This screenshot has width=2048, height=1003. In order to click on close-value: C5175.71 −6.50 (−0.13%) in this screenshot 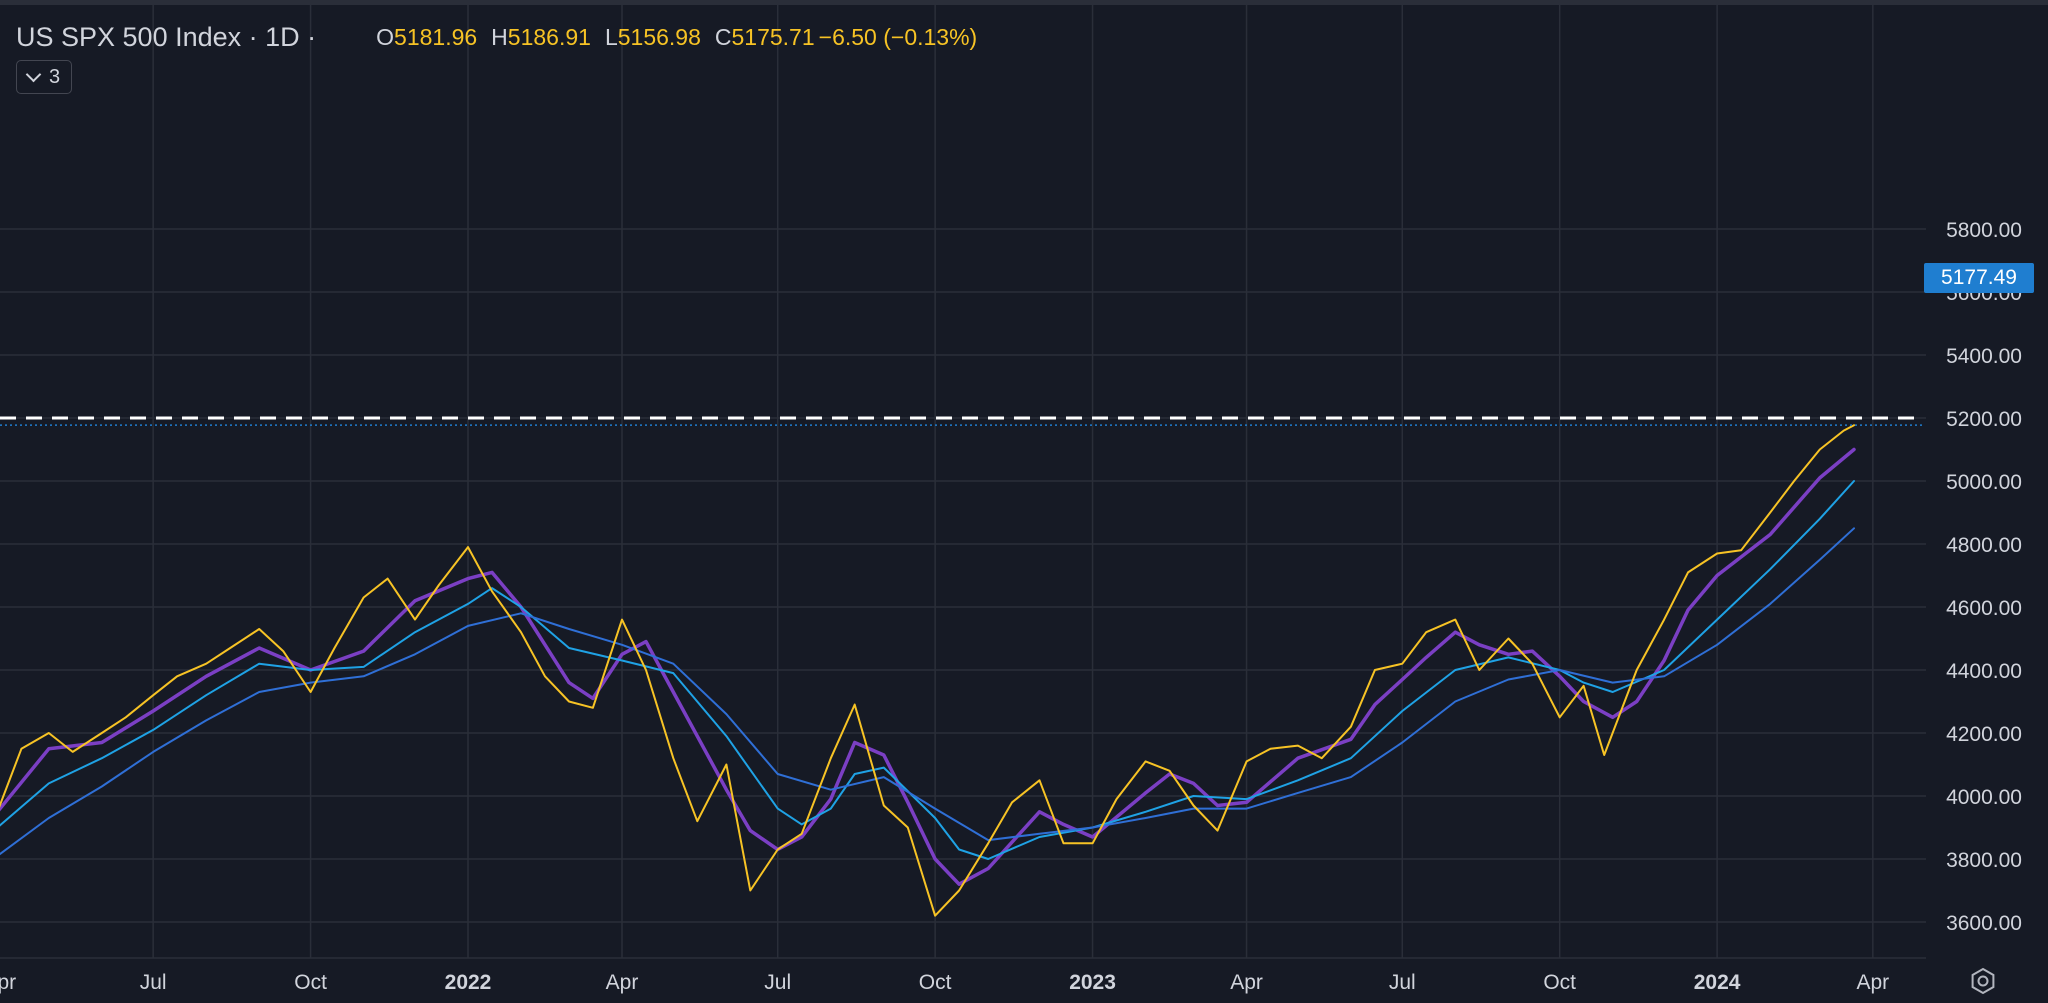, I will do `click(846, 36)`.